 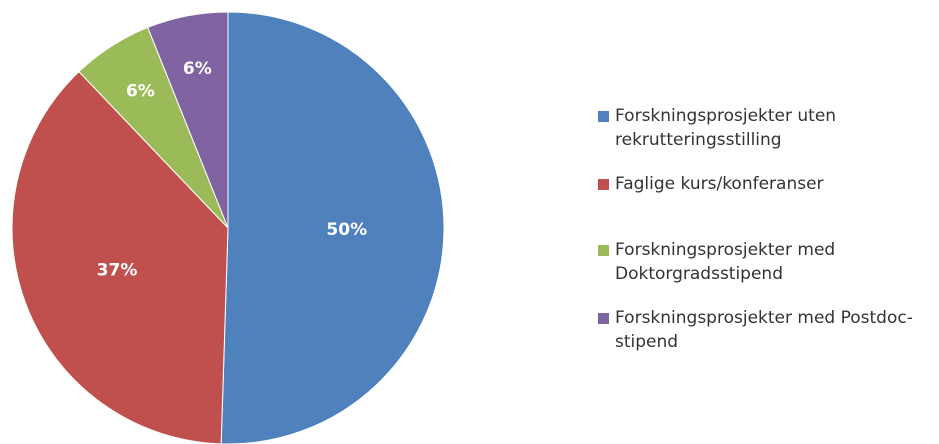 I want to click on legend-item: Faglige kurs/konferanser, so click(x=763, y=184).